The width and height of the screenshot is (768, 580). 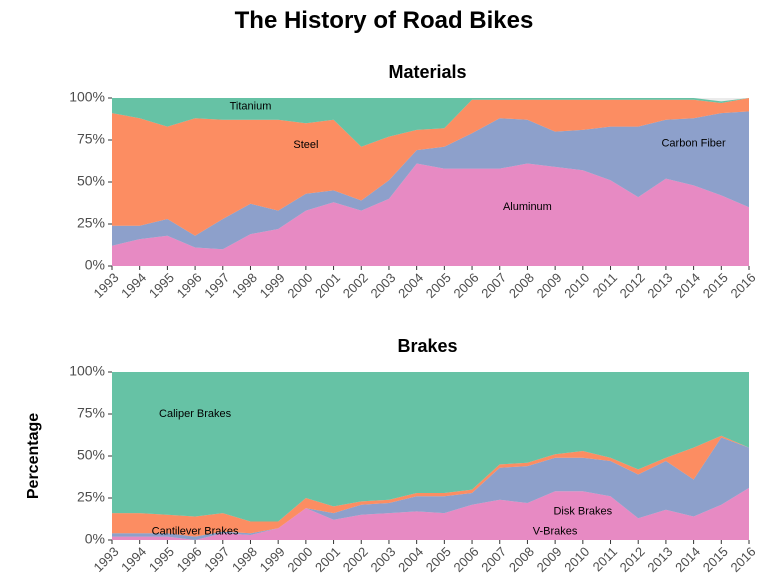 What do you see at coordinates (555, 532) in the screenshot?
I see `area-label-v-brakes: V-Brakes` at bounding box center [555, 532].